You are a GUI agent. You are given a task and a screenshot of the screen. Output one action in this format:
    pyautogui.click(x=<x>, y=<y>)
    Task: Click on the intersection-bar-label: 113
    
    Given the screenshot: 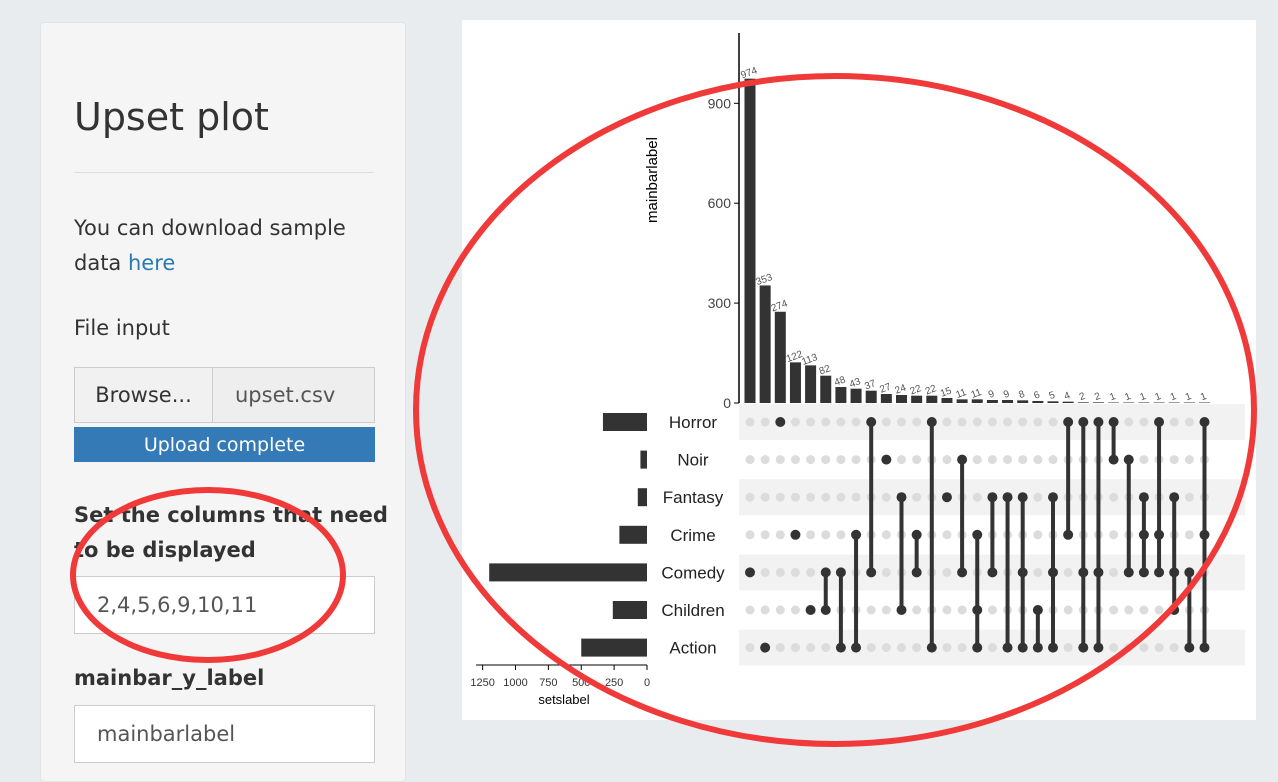 What is the action you would take?
    pyautogui.click(x=809, y=360)
    